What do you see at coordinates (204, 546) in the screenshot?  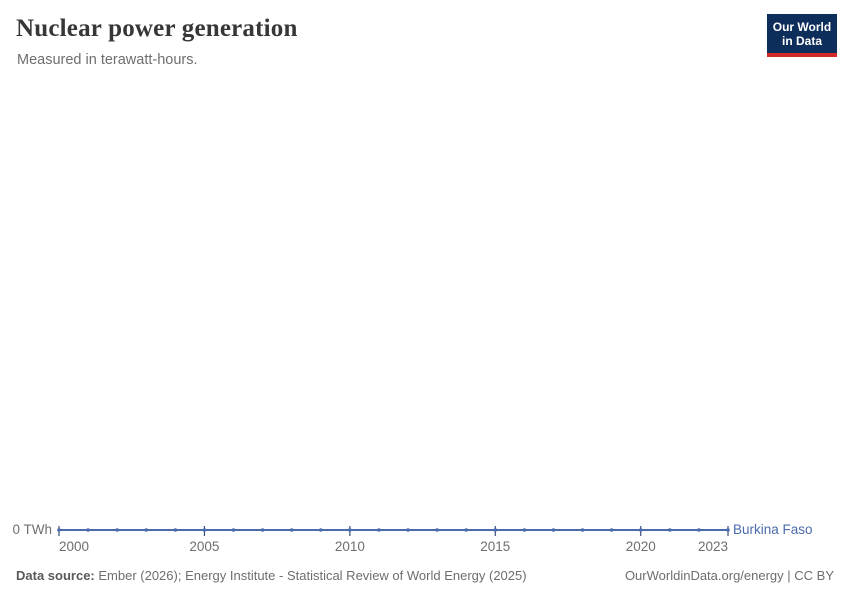 I see `x-axis-tick-label: 2005` at bounding box center [204, 546].